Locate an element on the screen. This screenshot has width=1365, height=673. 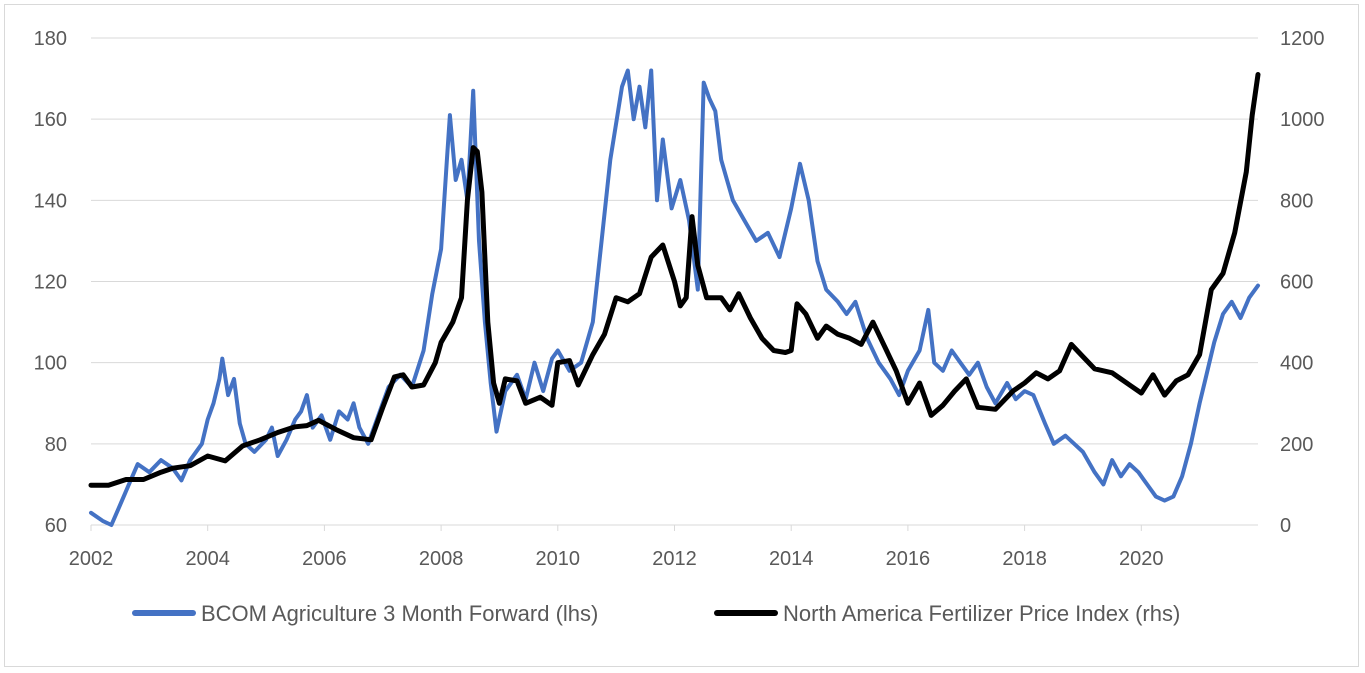
x-tick-label: 2014 is located at coordinates (791, 559).